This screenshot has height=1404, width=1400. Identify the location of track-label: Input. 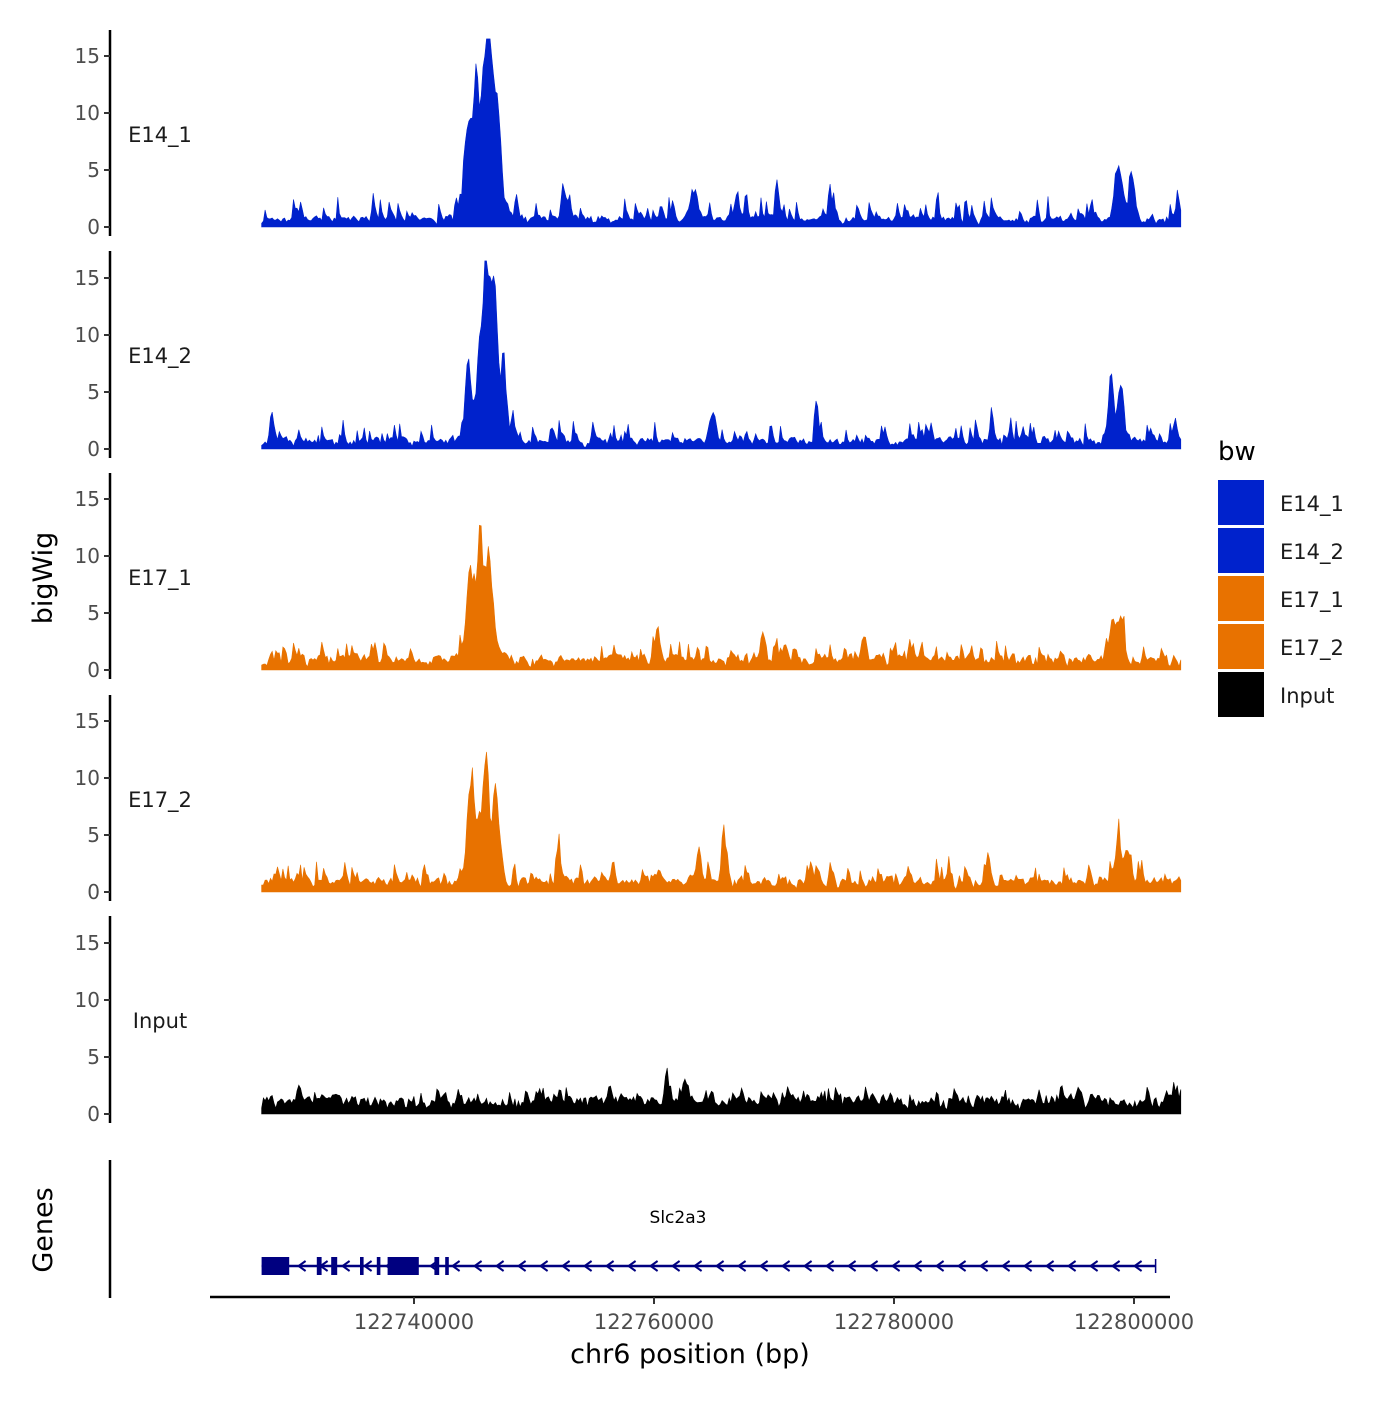
(160, 1021).